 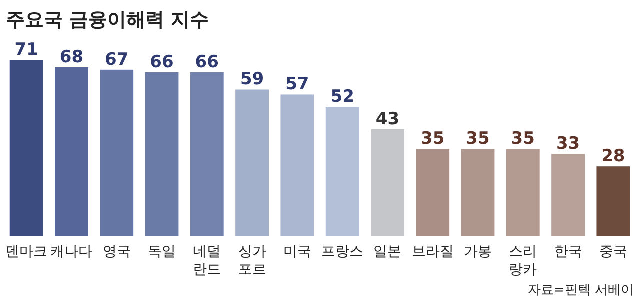 What do you see at coordinates (342, 97) in the screenshot?
I see `data-label: 52` at bounding box center [342, 97].